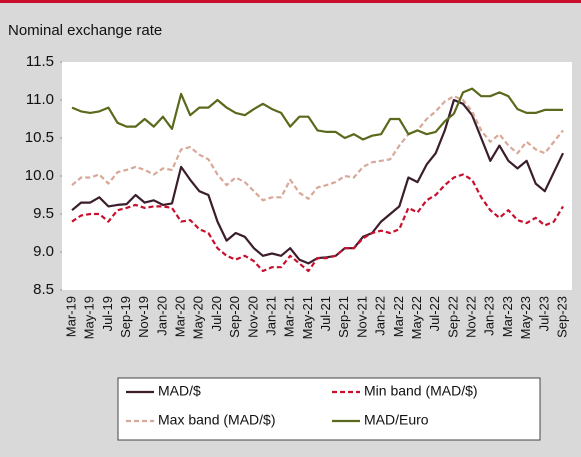  Describe the element at coordinates (198, 317) in the screenshot. I see `x-tick-label: May-20` at that location.